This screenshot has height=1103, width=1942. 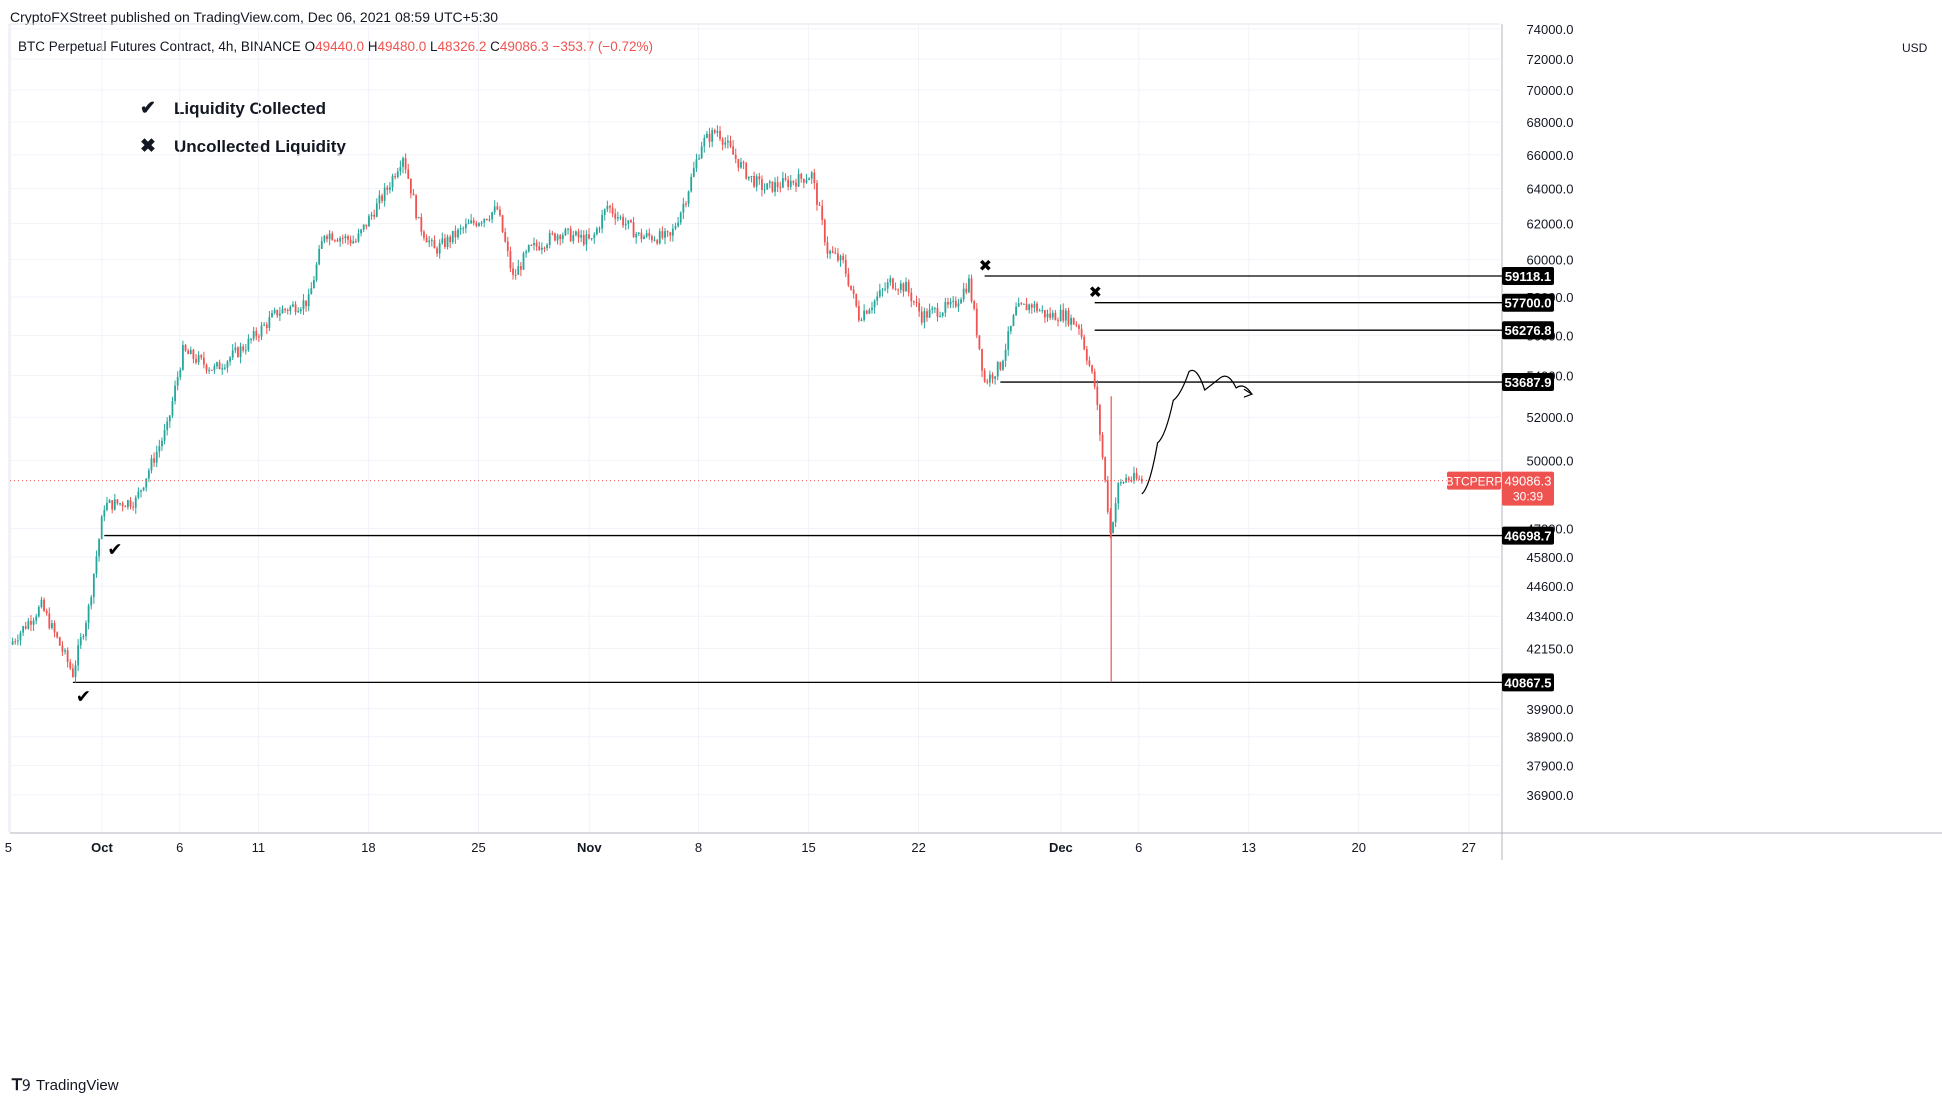 What do you see at coordinates (1197, 432) in the screenshot?
I see `projection-path` at bounding box center [1197, 432].